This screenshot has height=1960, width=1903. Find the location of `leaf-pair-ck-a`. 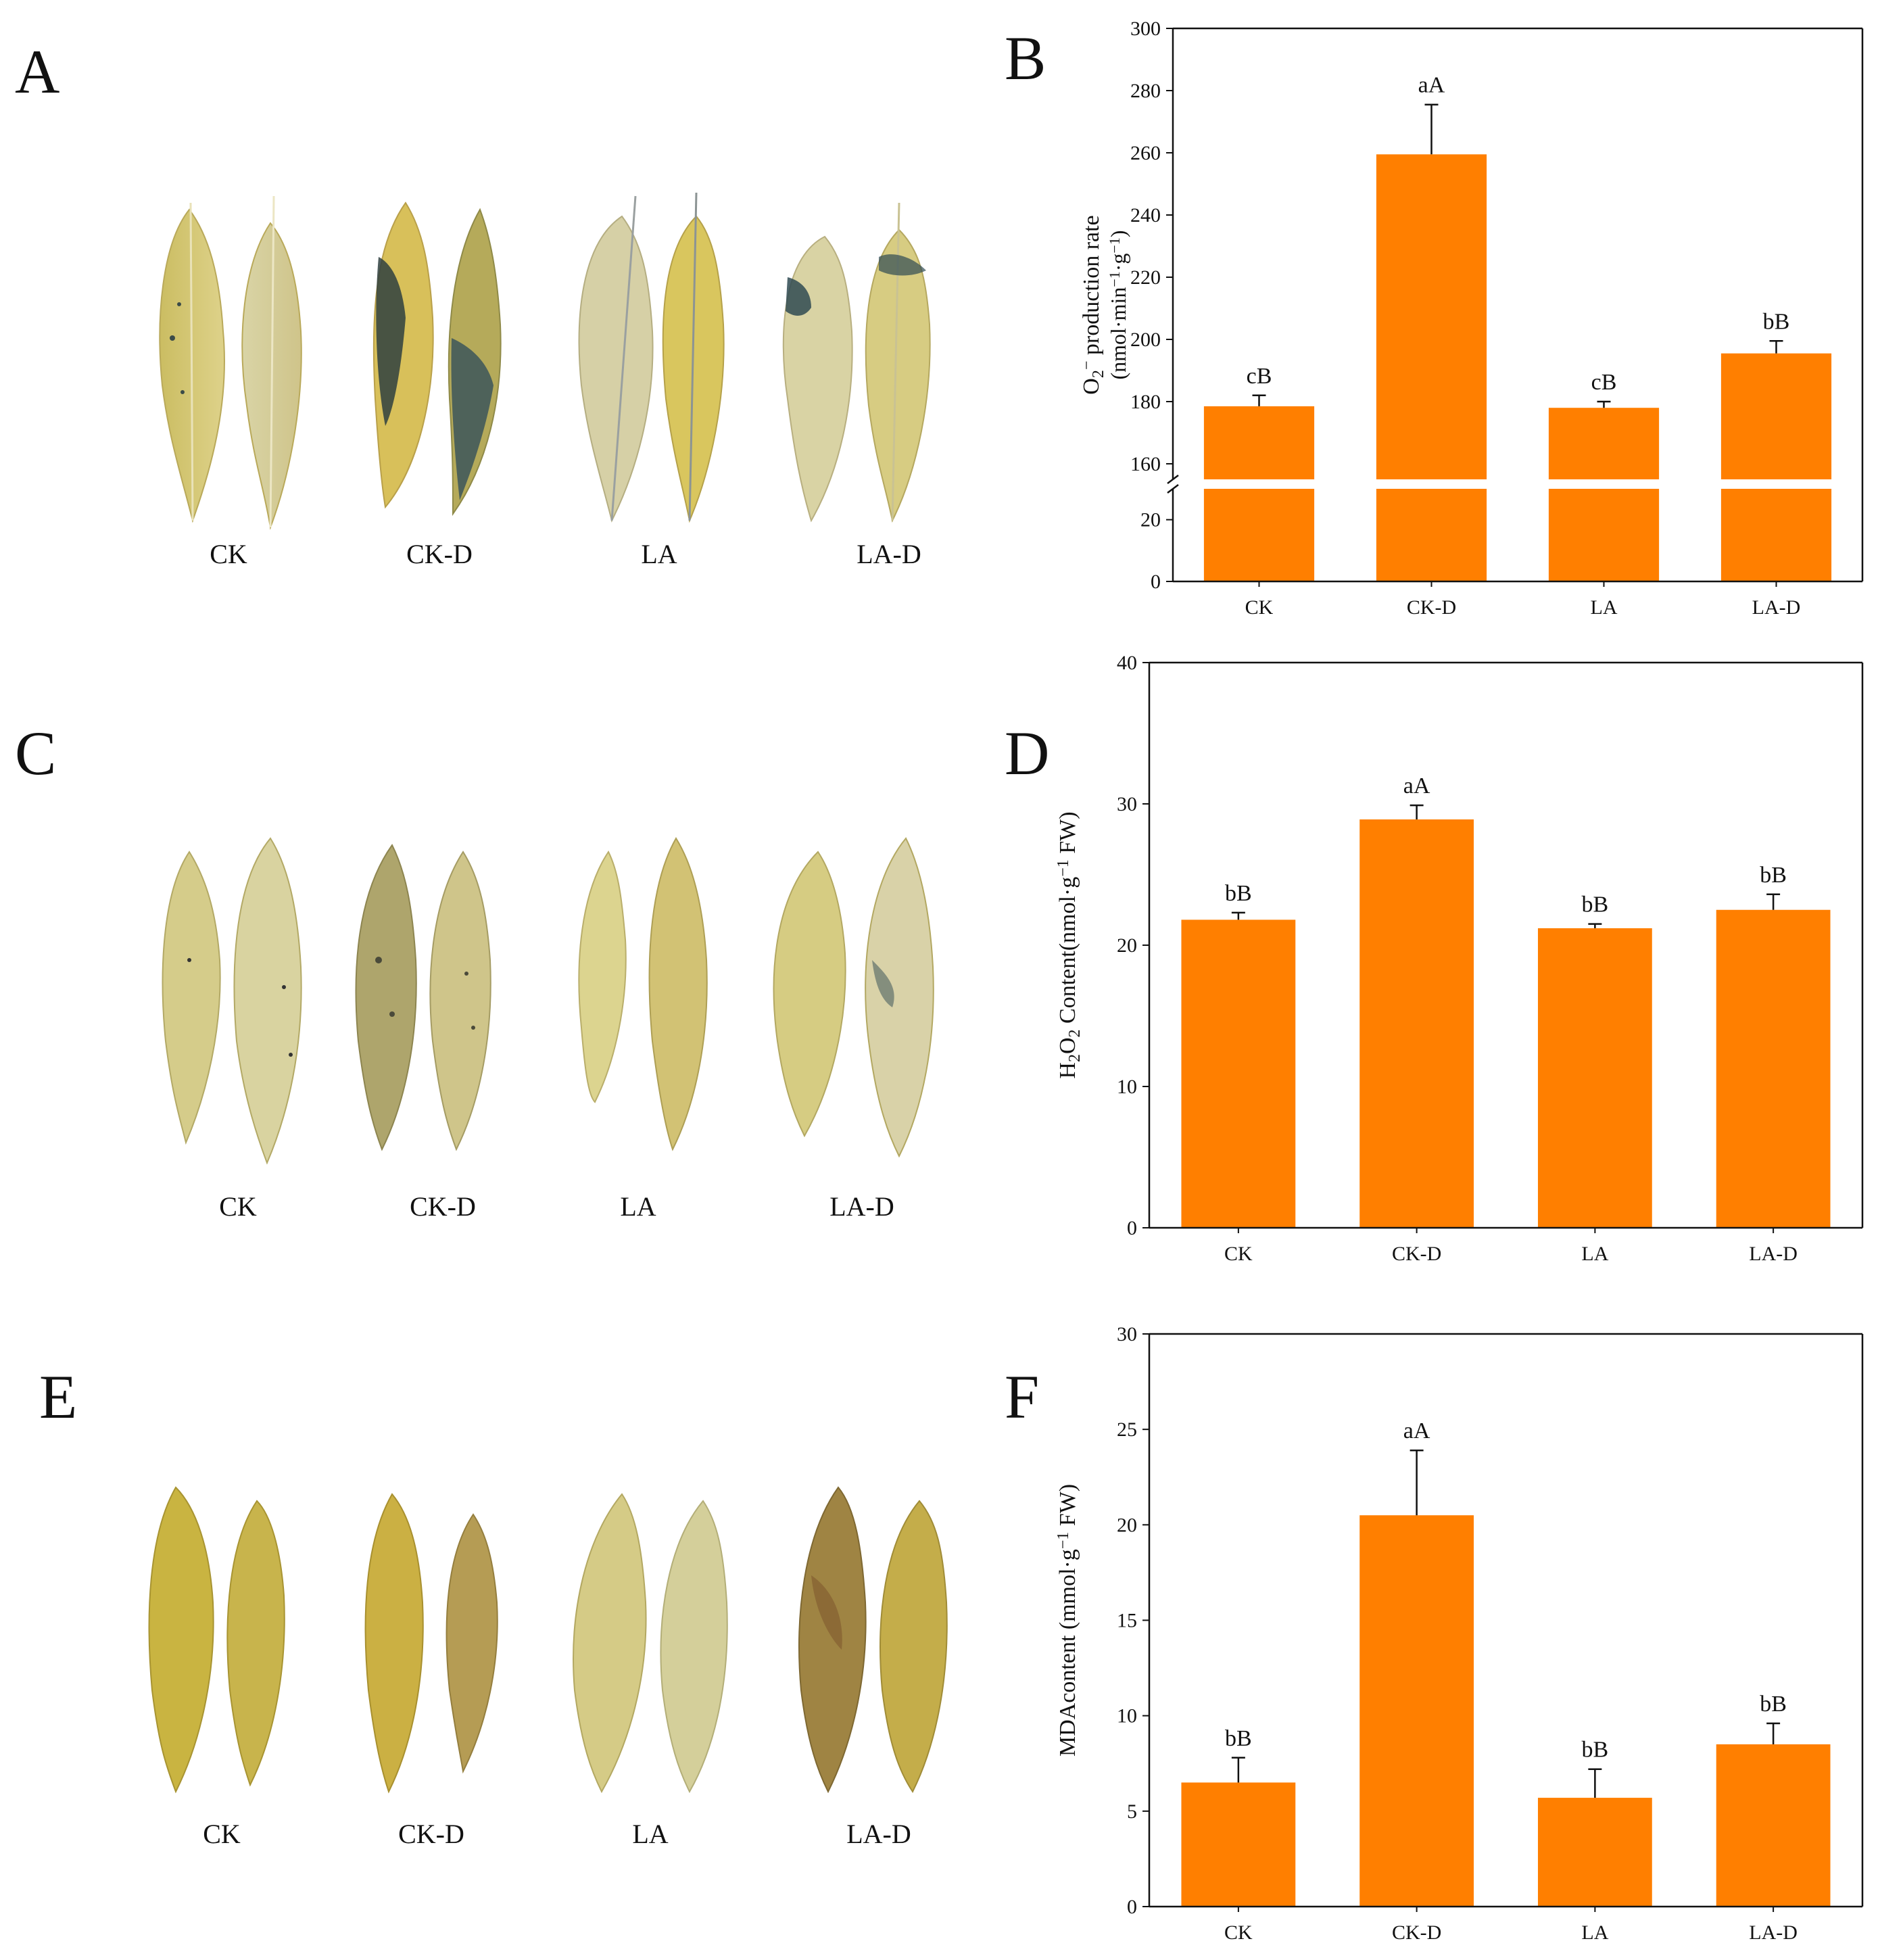

leaf-pair-ck-a is located at coordinates (230, 362).